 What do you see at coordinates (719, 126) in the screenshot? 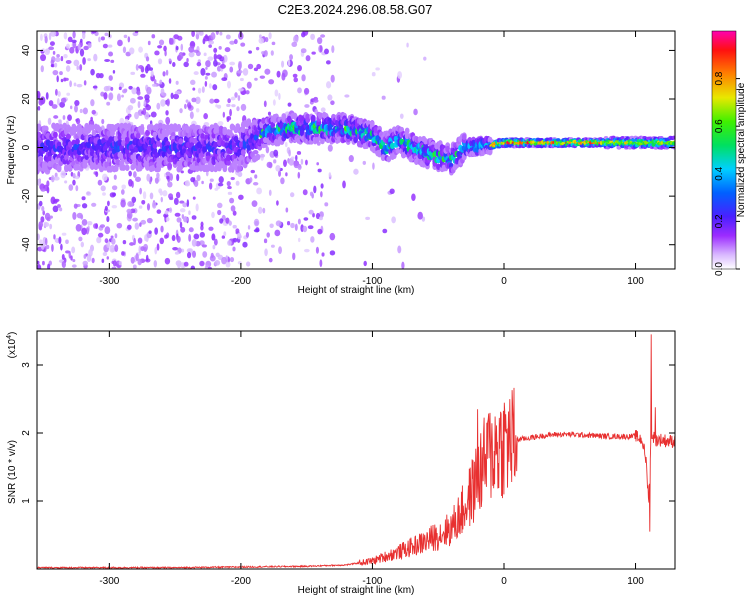
I see `colorbar-tick-label: 0.6` at bounding box center [719, 126].